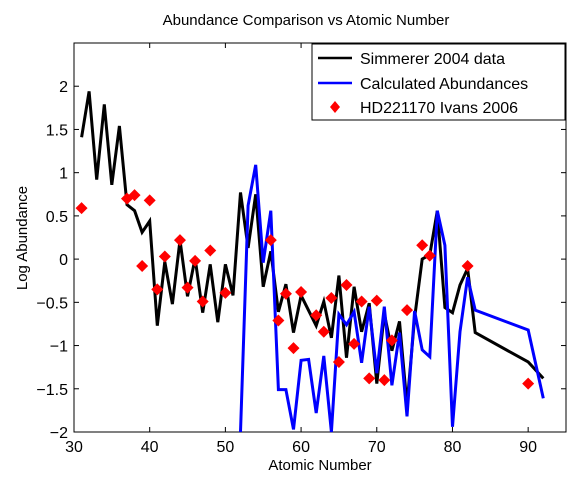 The height and width of the screenshot is (481, 567). I want to click on y-tick-label: −2, so click(59, 433).